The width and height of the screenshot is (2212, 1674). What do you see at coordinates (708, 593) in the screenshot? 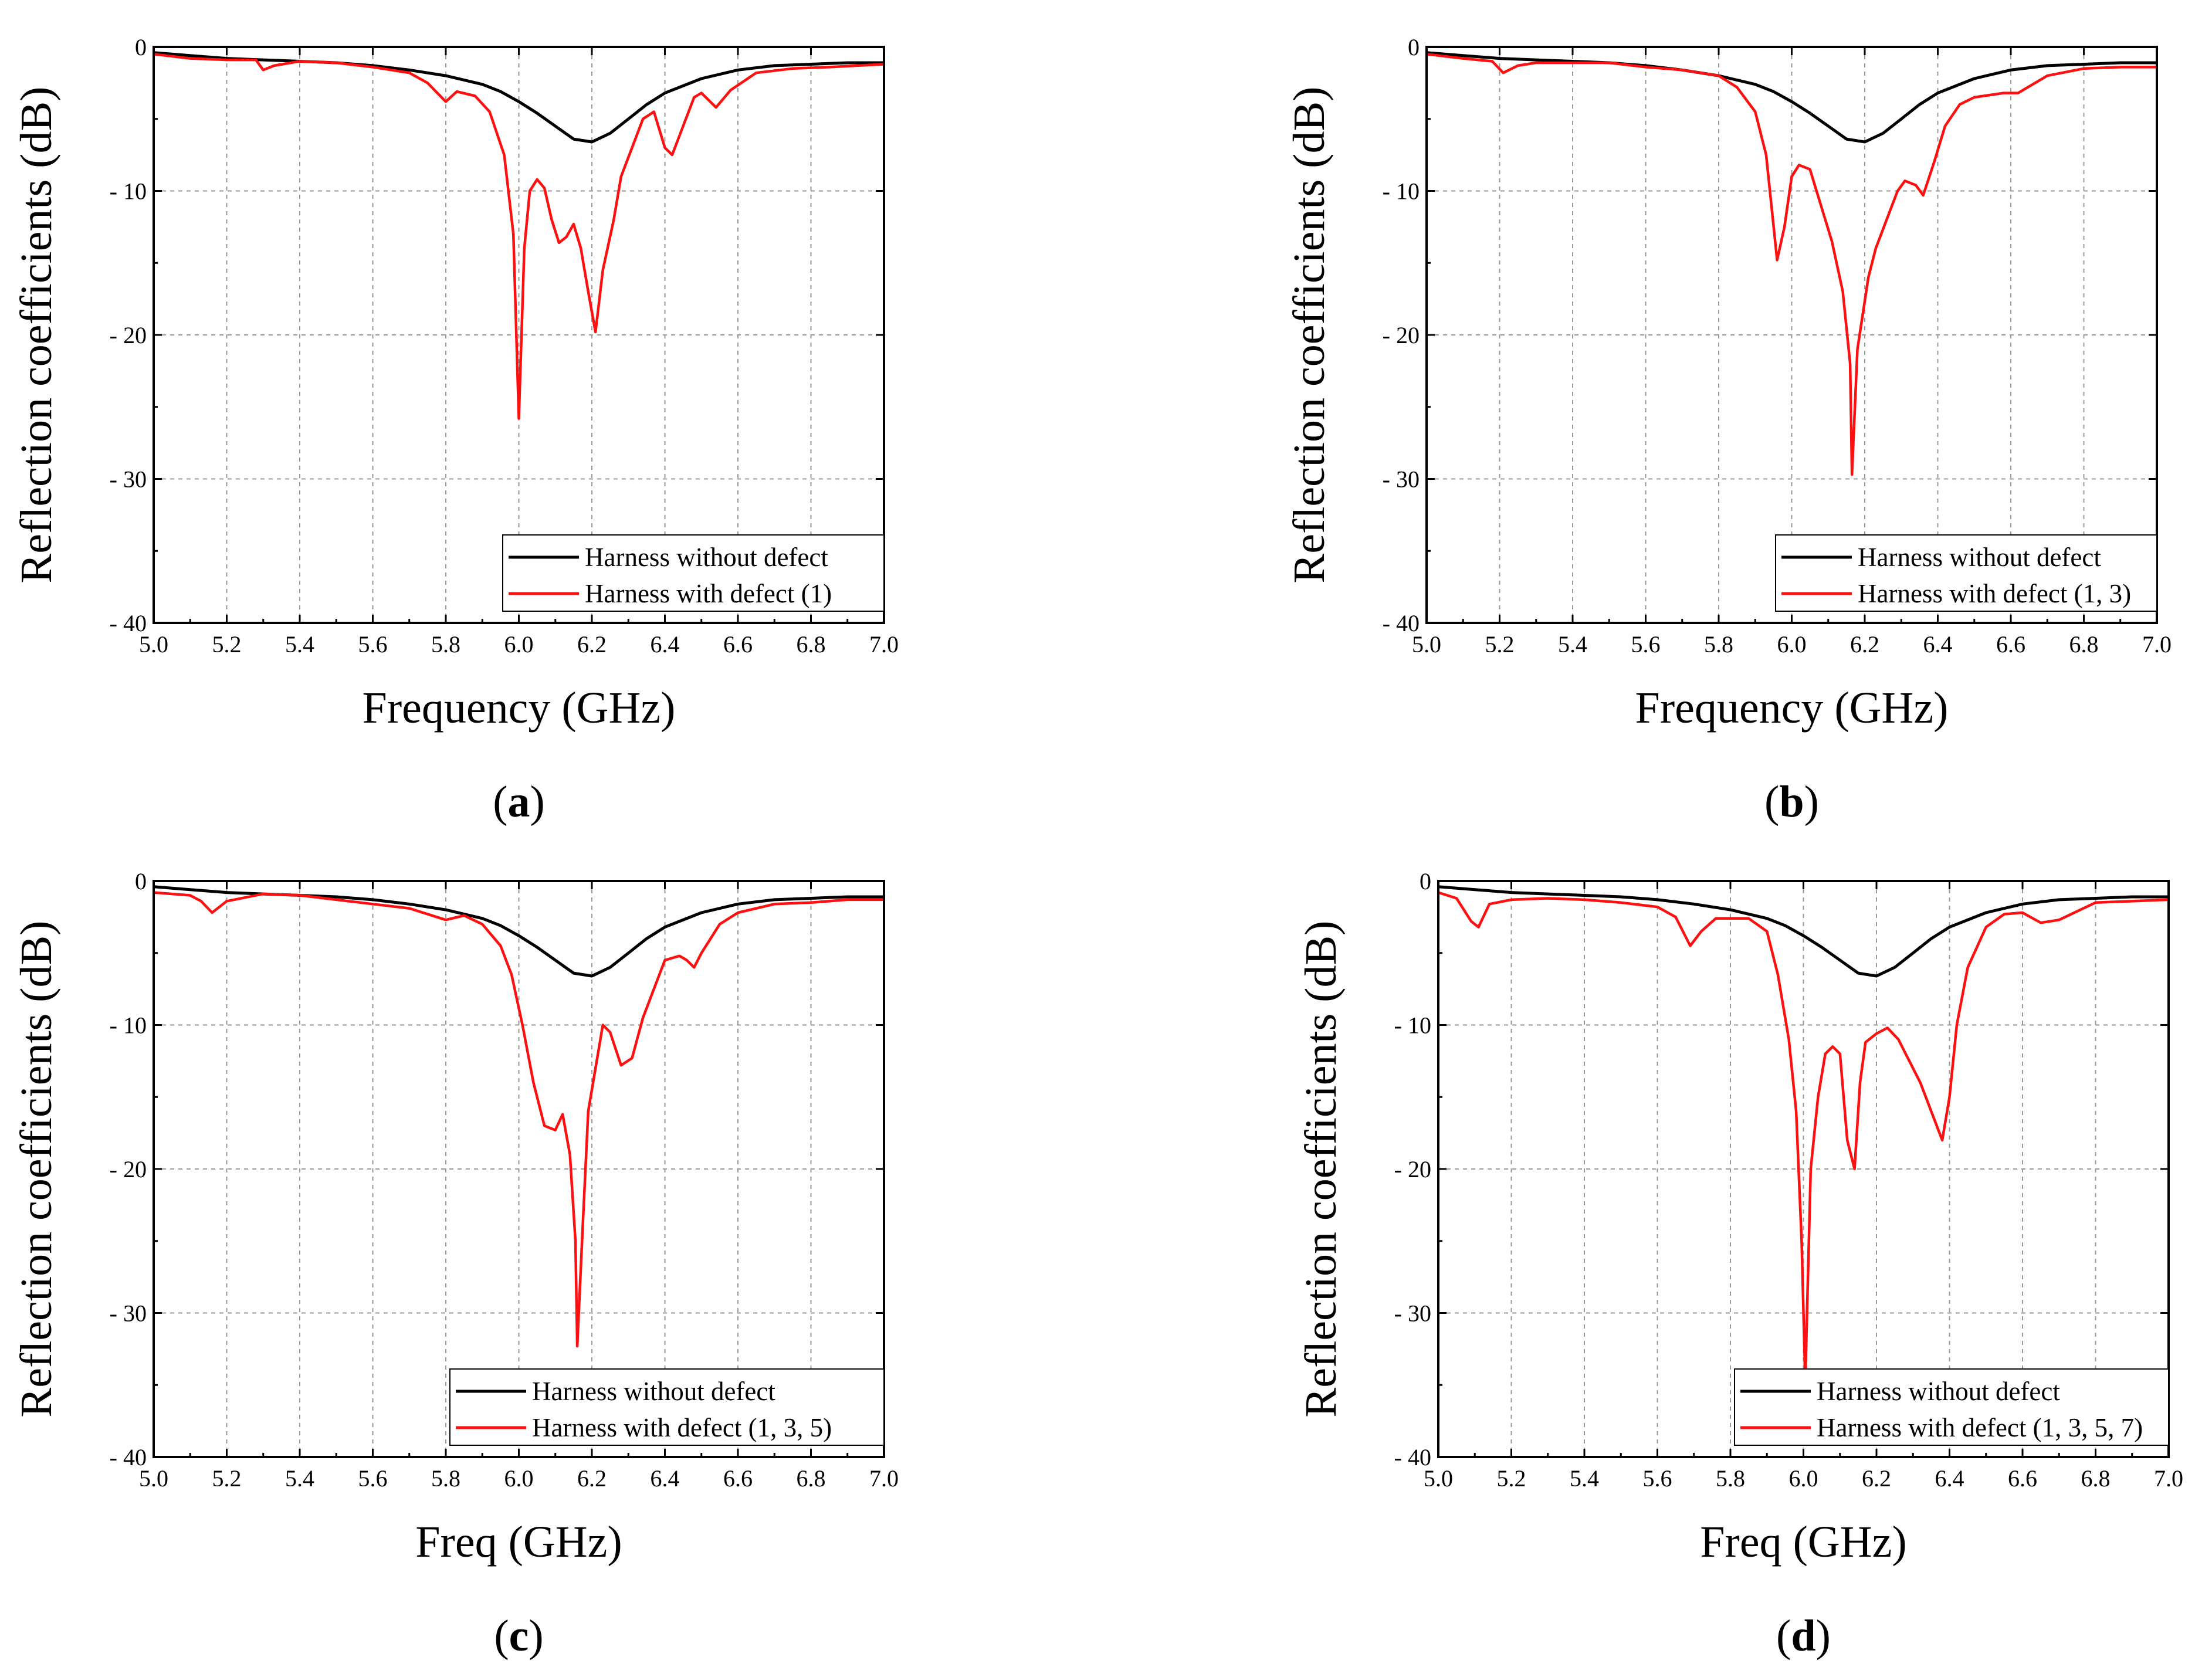
I see `legend-entry-label: Harness with defect (1)` at bounding box center [708, 593].